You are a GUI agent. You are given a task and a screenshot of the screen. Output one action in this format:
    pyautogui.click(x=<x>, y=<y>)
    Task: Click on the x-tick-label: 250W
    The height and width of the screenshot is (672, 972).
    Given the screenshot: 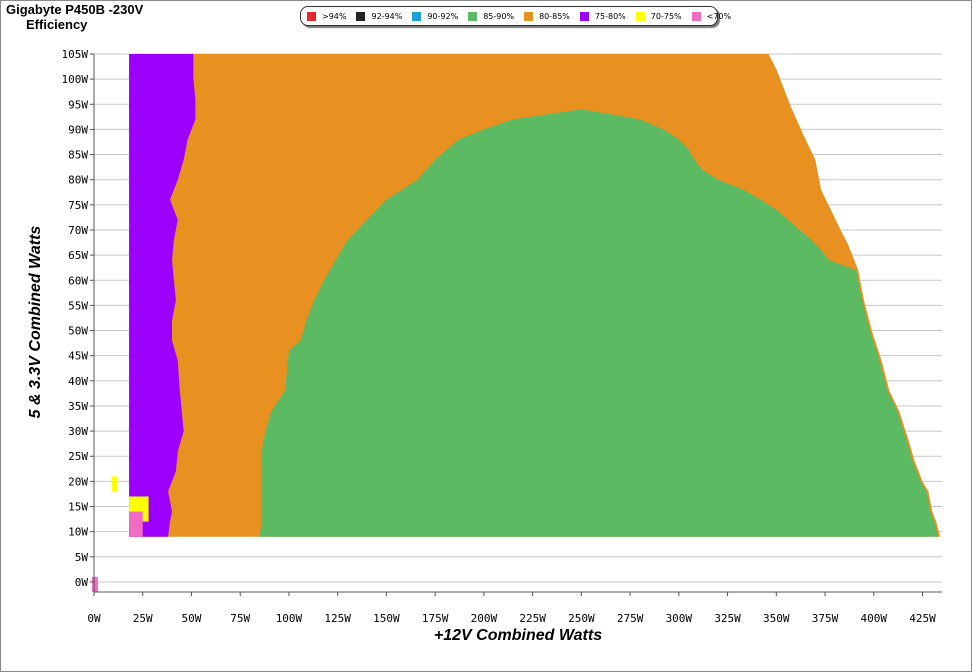 What is the action you would take?
    pyautogui.click(x=581, y=618)
    